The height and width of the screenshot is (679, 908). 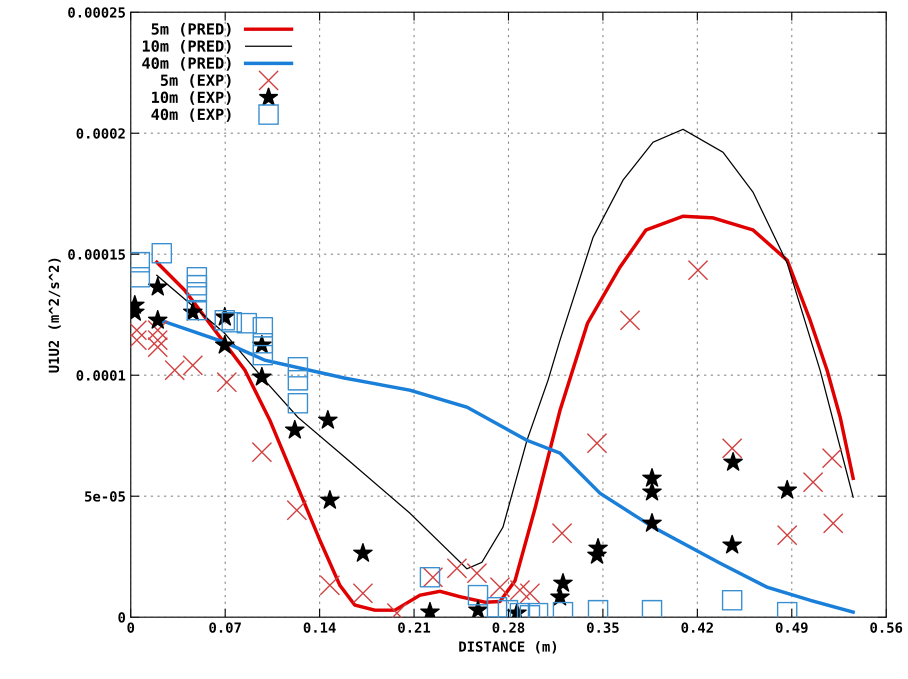 What do you see at coordinates (96, 12) in the screenshot?
I see `y-tick-label: 0.00025` at bounding box center [96, 12].